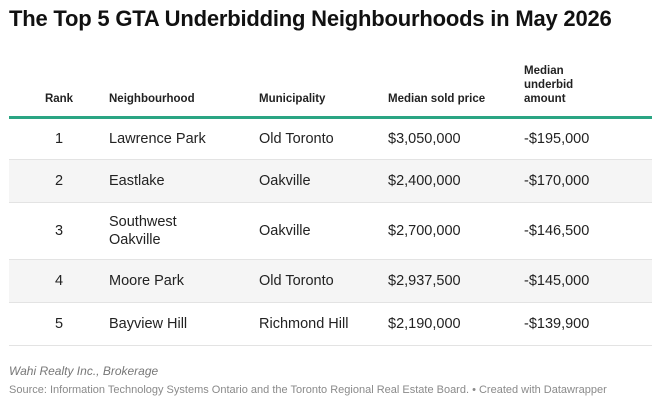 This screenshot has width=660, height=404. Describe the element at coordinates (59, 98) in the screenshot. I see `column-header-rank: Rank` at that location.